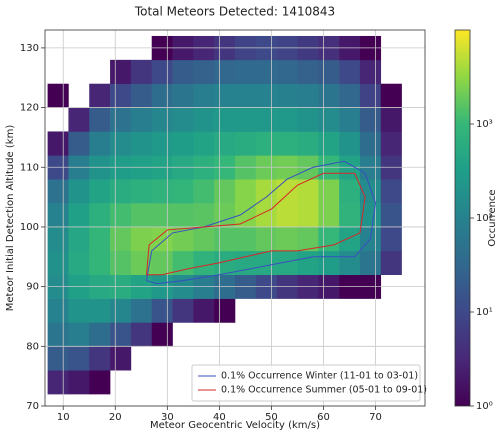 This screenshot has height=434, width=500. Describe the element at coordinates (235, 425) in the screenshot. I see `x-axis-label: Meteor Geocentric Velocity (km/s)` at that location.